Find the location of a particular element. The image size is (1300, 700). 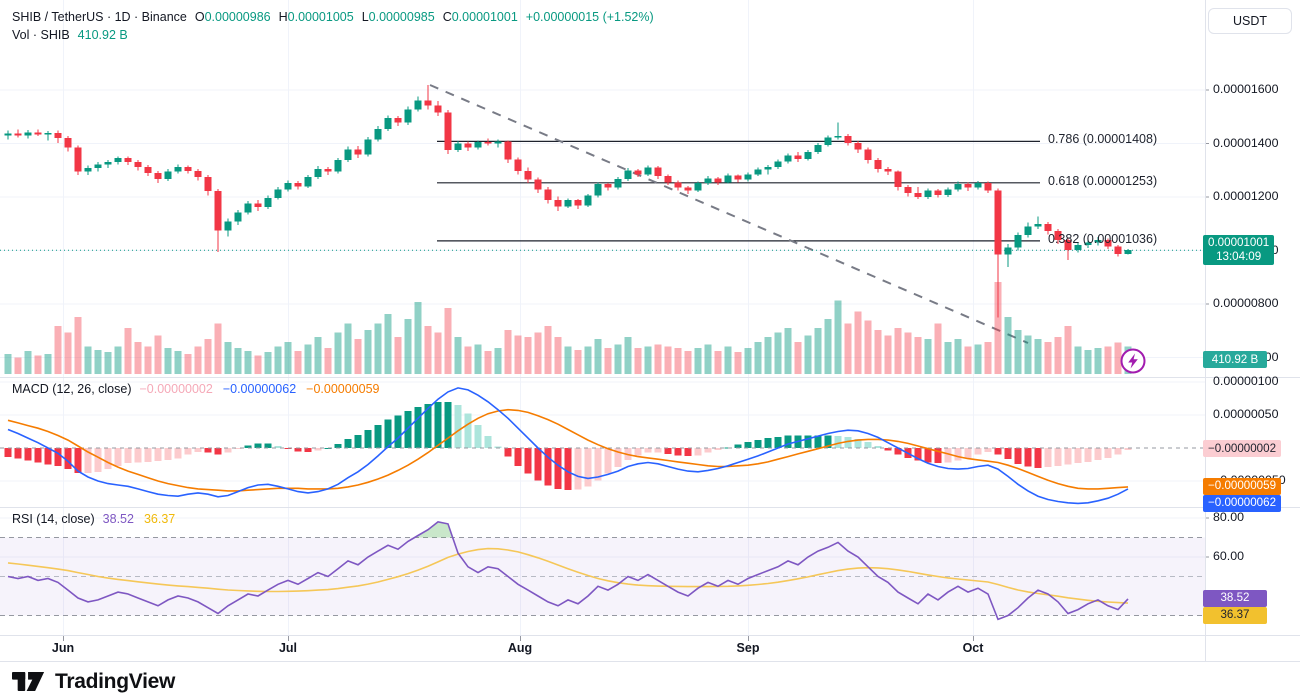

rsi-pane is located at coordinates (568, 571).